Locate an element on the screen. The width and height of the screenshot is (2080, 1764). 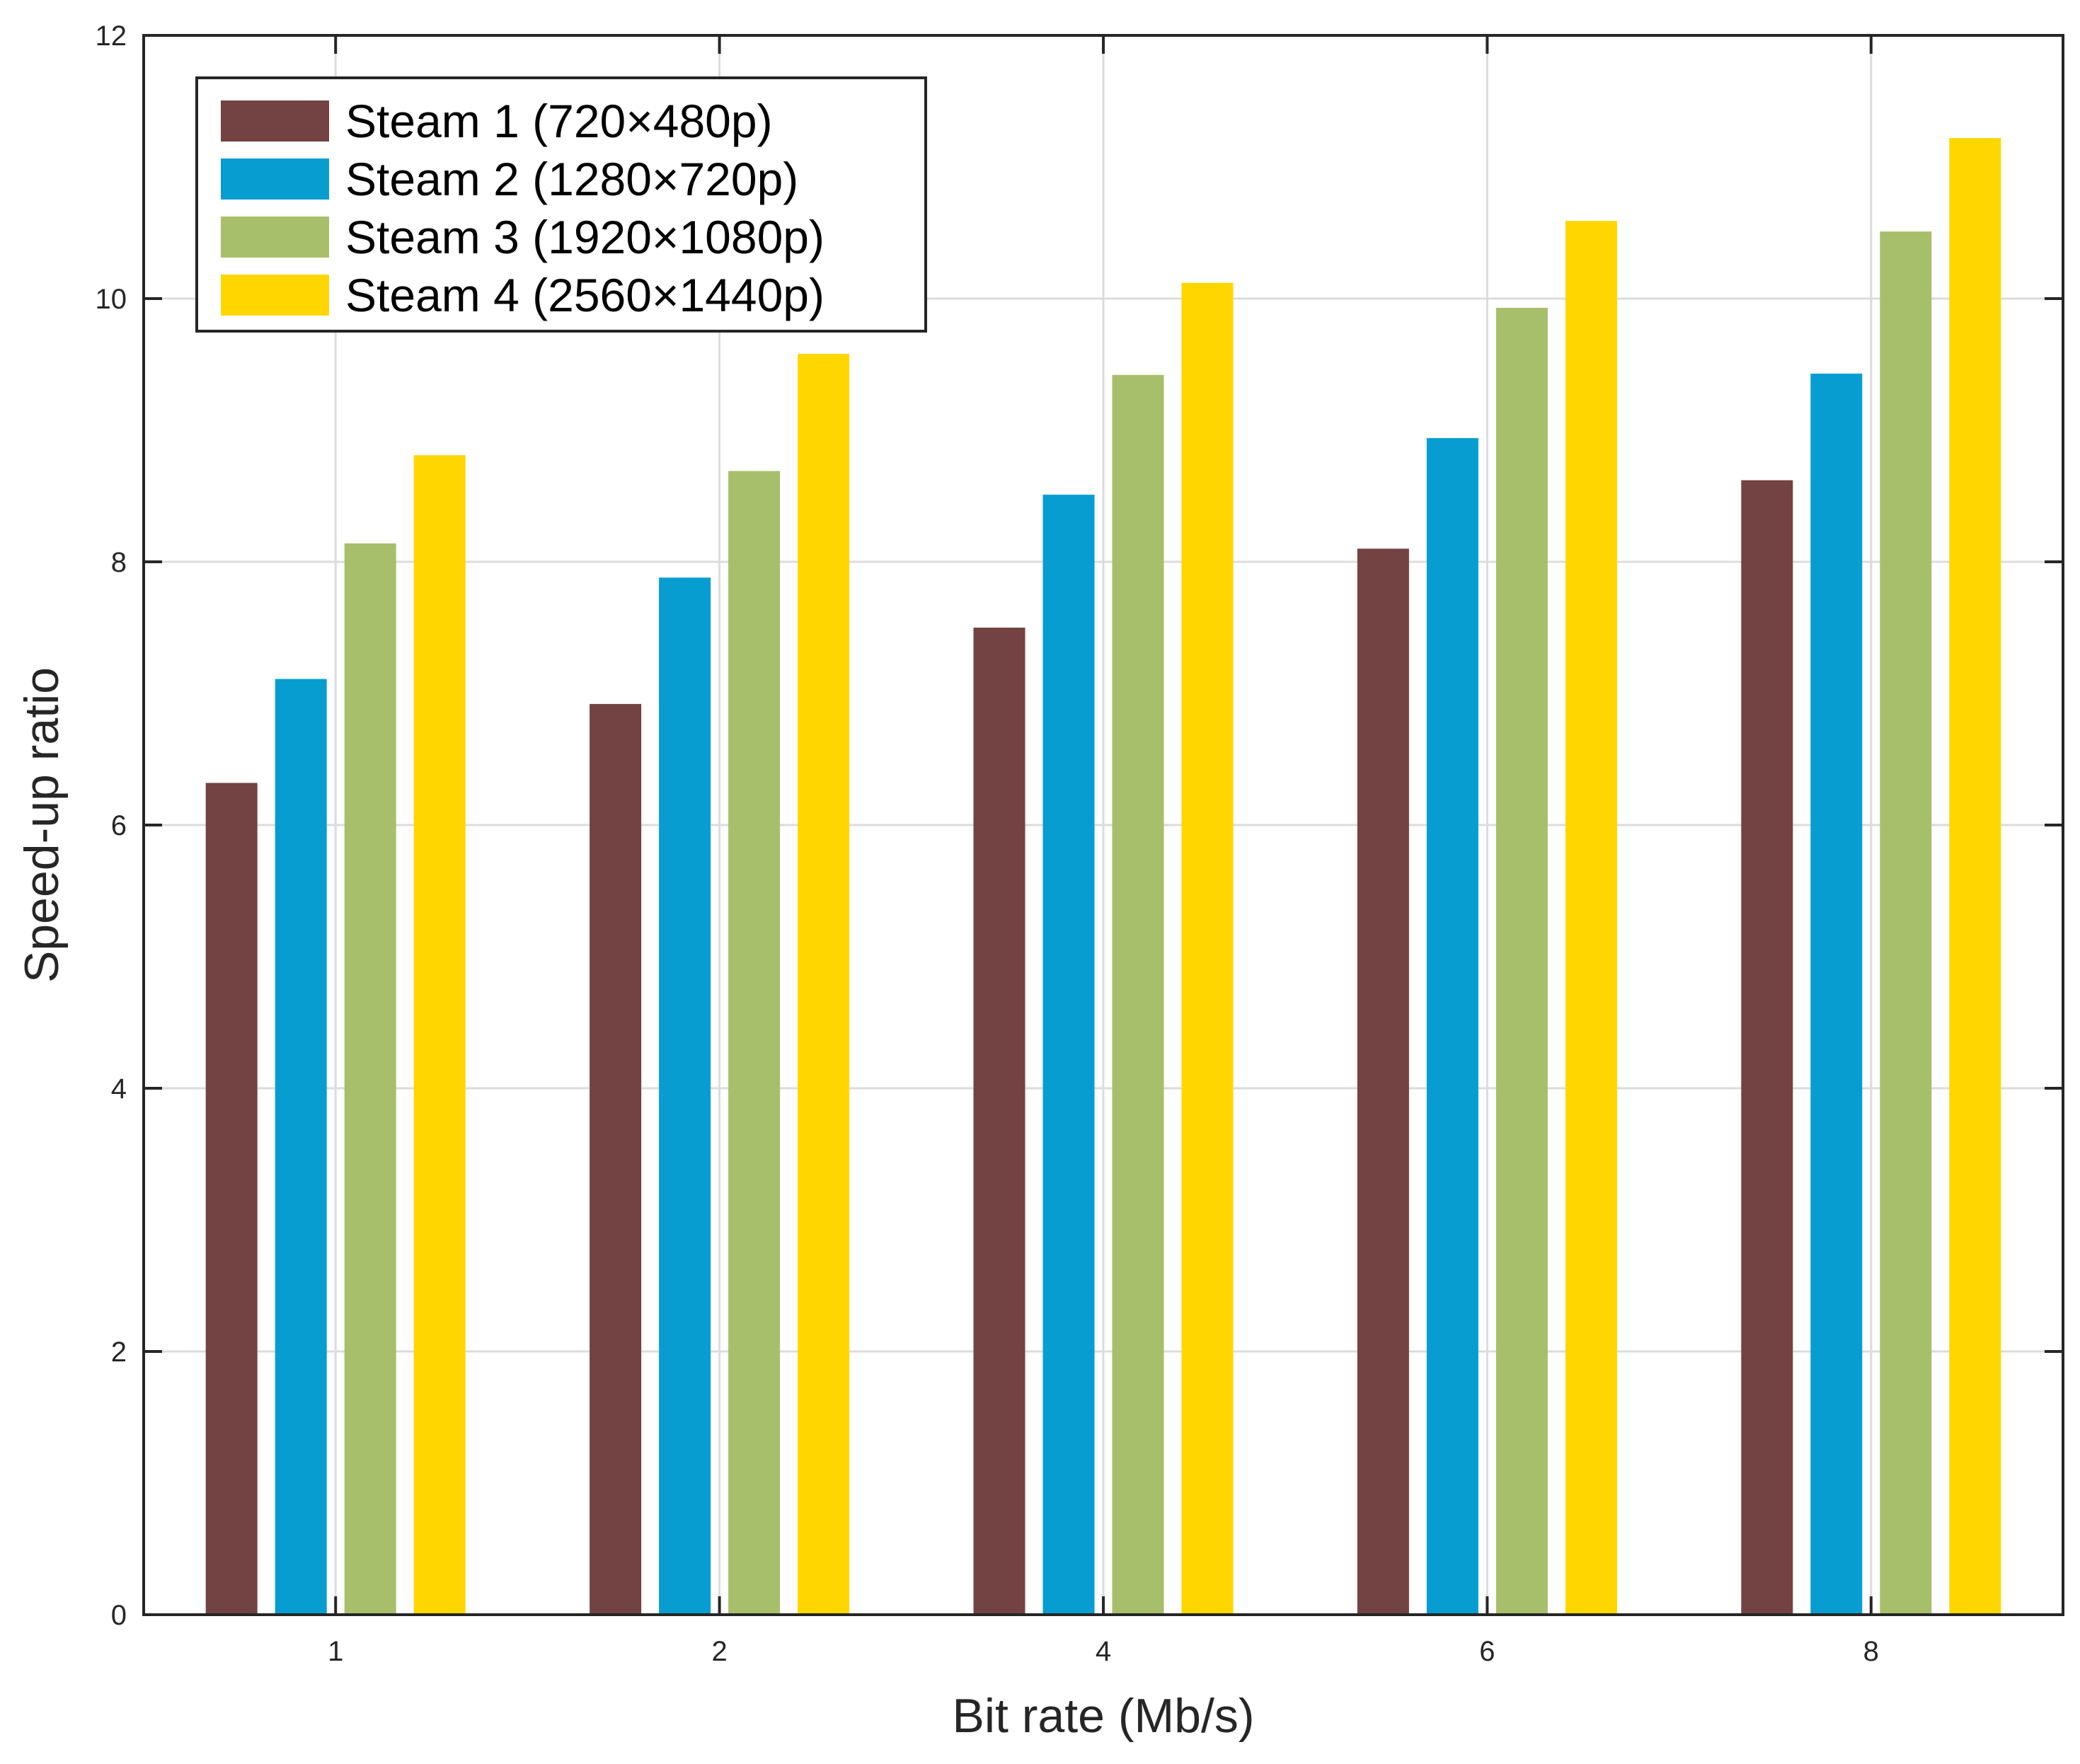
y-tick-label: 6 is located at coordinates (119, 825).